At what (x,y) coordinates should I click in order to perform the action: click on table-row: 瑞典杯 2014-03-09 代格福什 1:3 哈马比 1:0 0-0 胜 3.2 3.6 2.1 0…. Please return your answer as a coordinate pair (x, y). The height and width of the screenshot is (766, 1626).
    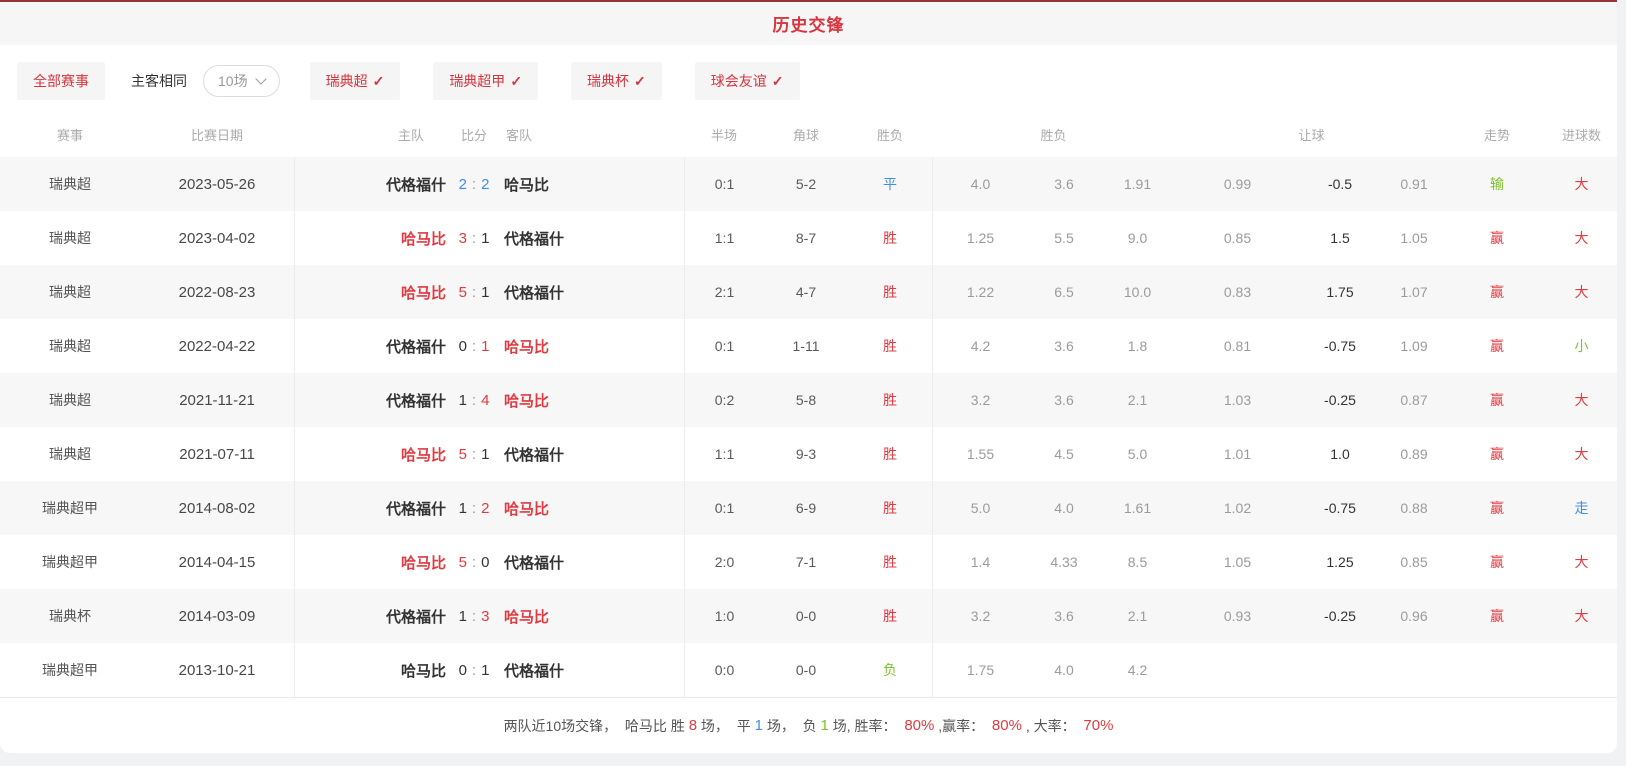
    Looking at the image, I should click on (808, 616).